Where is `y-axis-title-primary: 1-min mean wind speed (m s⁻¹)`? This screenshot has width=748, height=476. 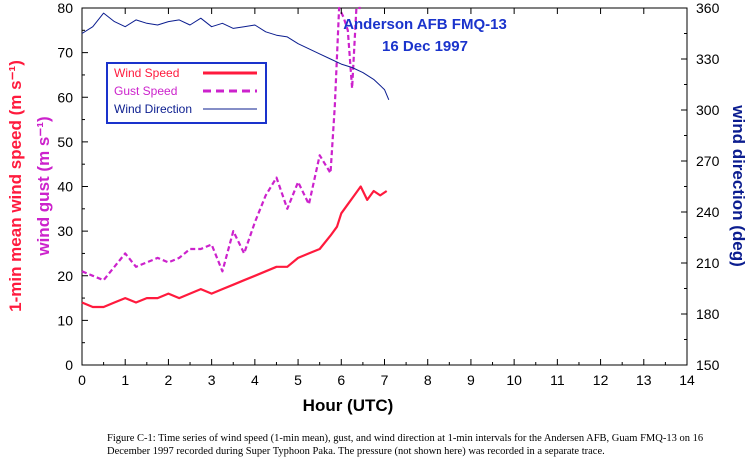 y-axis-title-primary: 1-min mean wind speed (m s⁻¹) is located at coordinates (15, 186).